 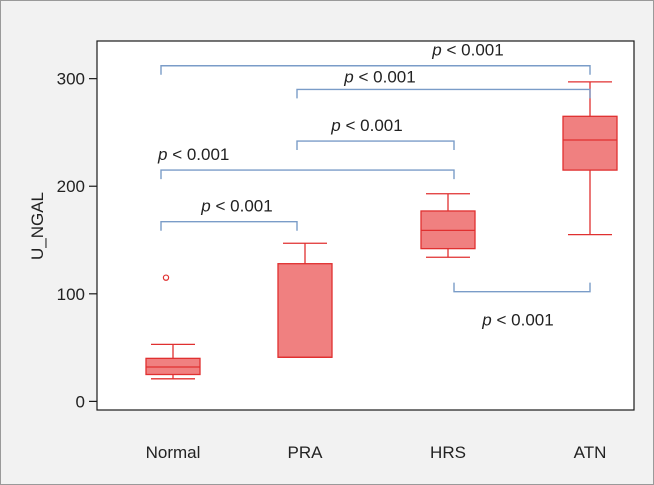 What do you see at coordinates (375, 145) in the screenshot?
I see `bracket-pra-hrs-line` at bounding box center [375, 145].